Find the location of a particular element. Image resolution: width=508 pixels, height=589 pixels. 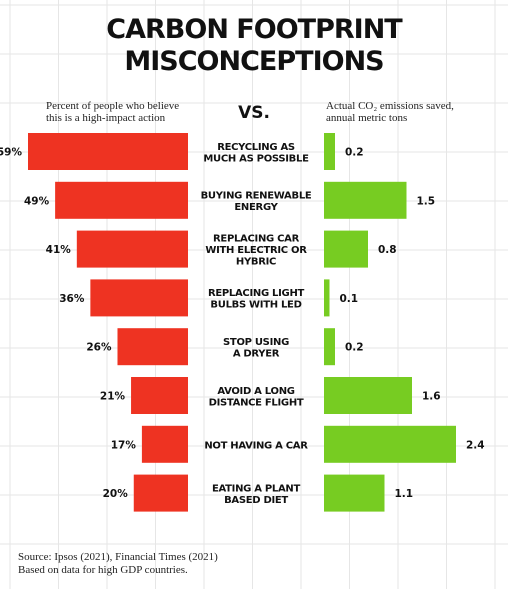

basis-note: Based on data for high GDP countries. is located at coordinates (103, 570).